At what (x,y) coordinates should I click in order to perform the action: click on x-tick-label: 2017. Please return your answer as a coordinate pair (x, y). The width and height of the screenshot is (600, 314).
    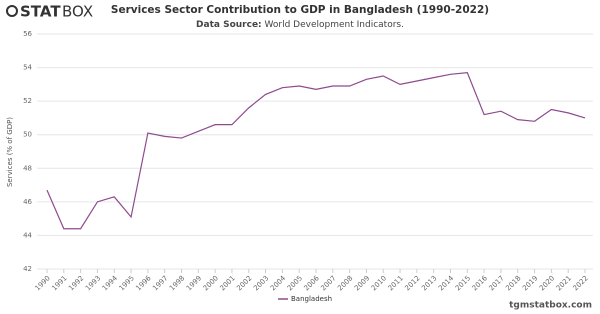
    Looking at the image, I should click on (497, 283).